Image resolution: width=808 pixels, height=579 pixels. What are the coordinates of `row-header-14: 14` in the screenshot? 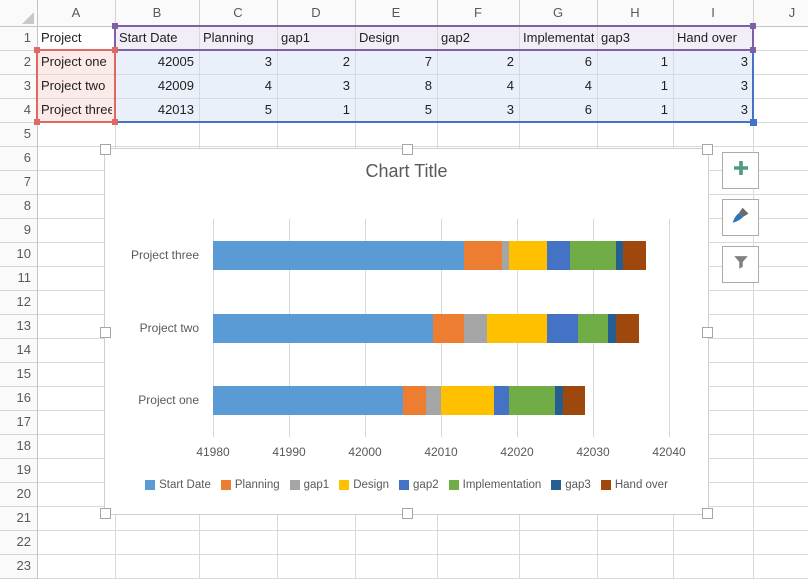 It's located at (23, 349).